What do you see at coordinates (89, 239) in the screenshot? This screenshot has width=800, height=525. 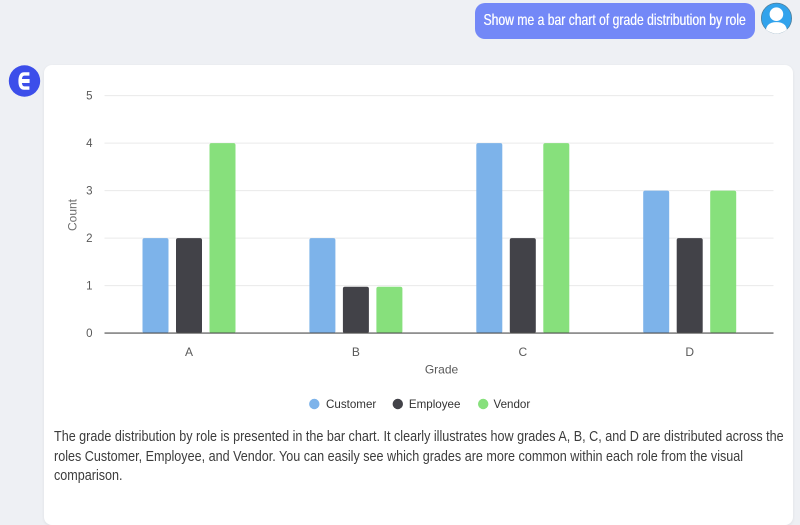 I see `svg-text: 2` at bounding box center [89, 239].